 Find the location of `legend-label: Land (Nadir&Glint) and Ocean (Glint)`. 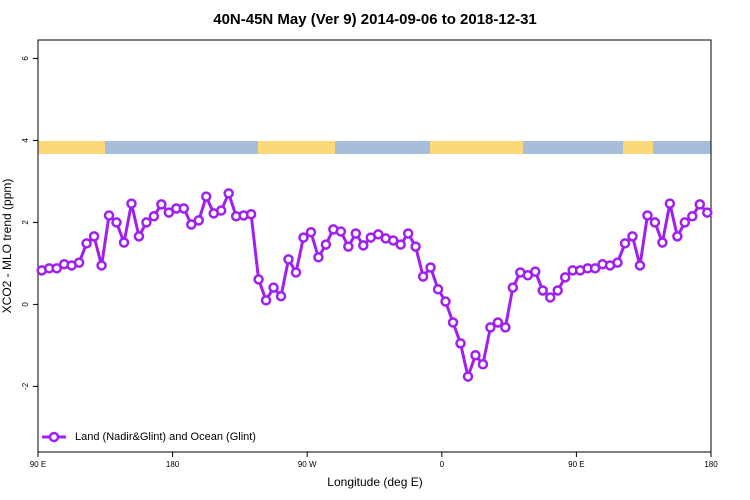

legend-label: Land (Nadir&Glint) and Ocean (Glint) is located at coordinates (165, 437).